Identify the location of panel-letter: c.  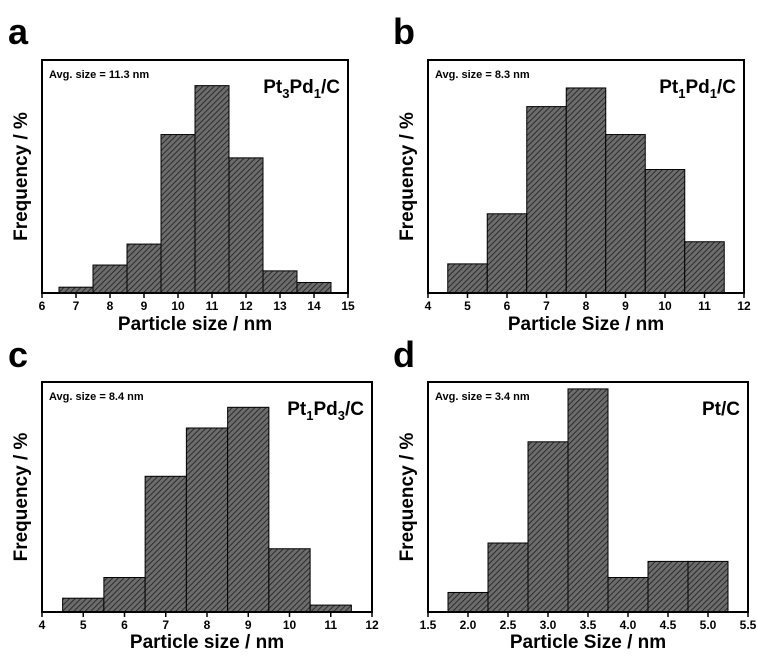
(18, 354).